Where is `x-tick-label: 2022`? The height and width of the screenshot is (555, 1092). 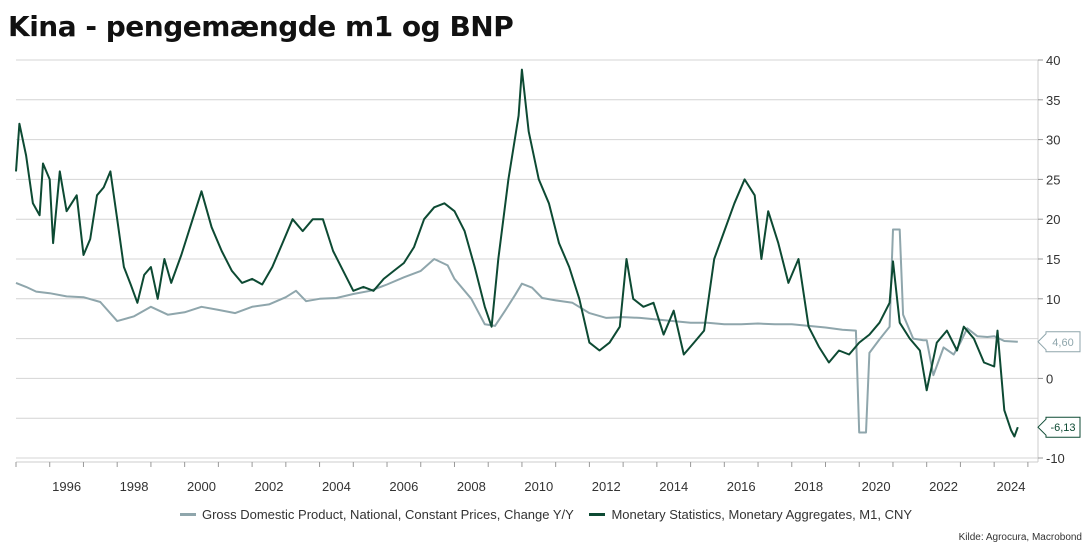
x-tick-label: 2022 is located at coordinates (943, 486).